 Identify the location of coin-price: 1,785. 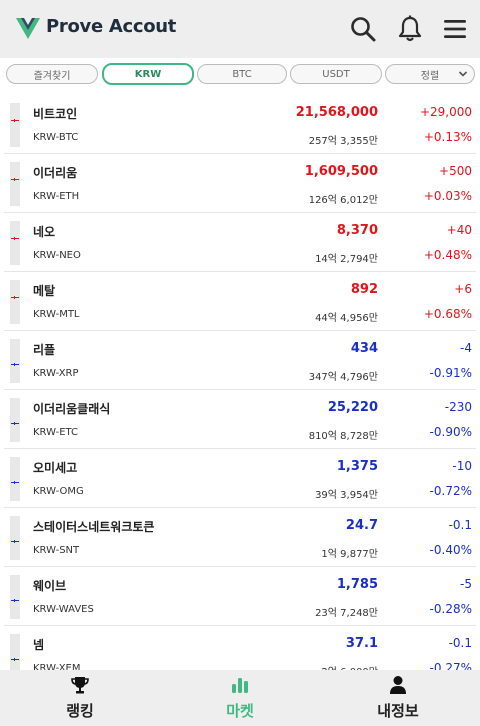
(357, 584).